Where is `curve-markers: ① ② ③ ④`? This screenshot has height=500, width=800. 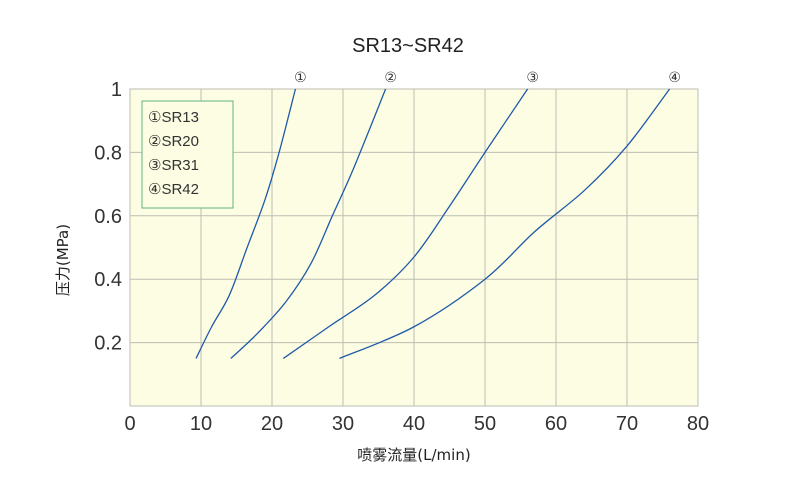 curve-markers: ① ② ③ ④ is located at coordinates (487, 78).